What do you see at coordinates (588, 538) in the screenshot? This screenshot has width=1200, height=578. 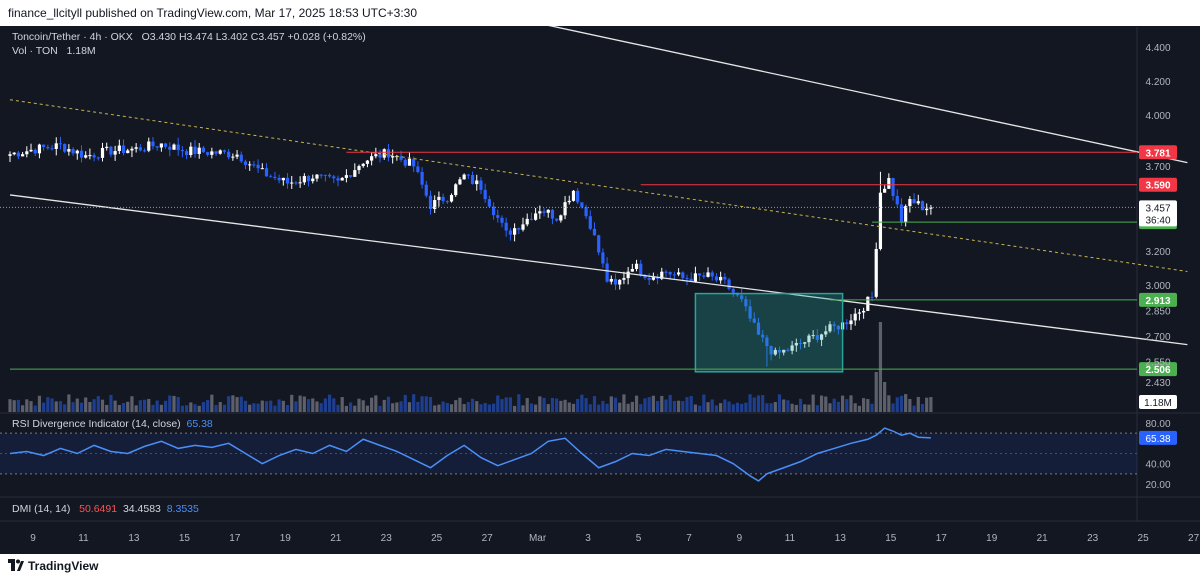 I see `time-tick-label: 3` at bounding box center [588, 538].